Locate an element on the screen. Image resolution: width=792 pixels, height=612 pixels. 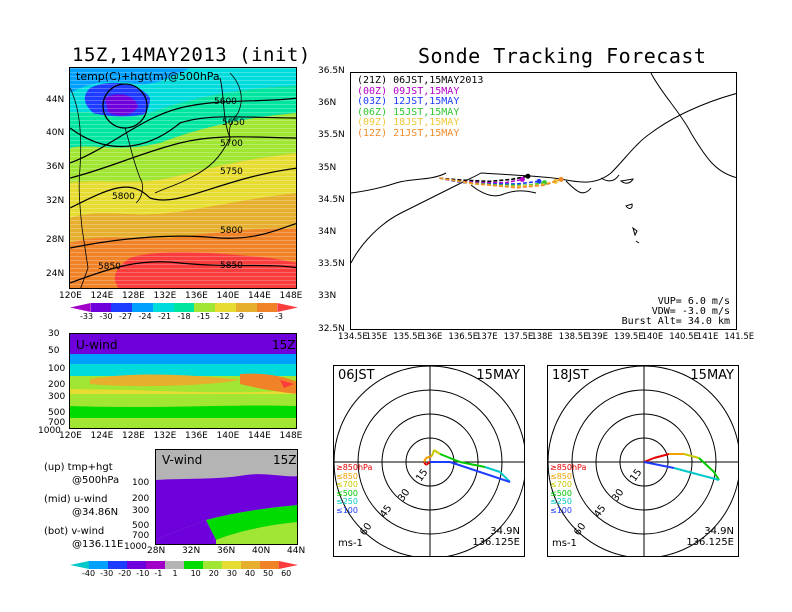
lon-tick: 137E is located at coordinates (487, 337).